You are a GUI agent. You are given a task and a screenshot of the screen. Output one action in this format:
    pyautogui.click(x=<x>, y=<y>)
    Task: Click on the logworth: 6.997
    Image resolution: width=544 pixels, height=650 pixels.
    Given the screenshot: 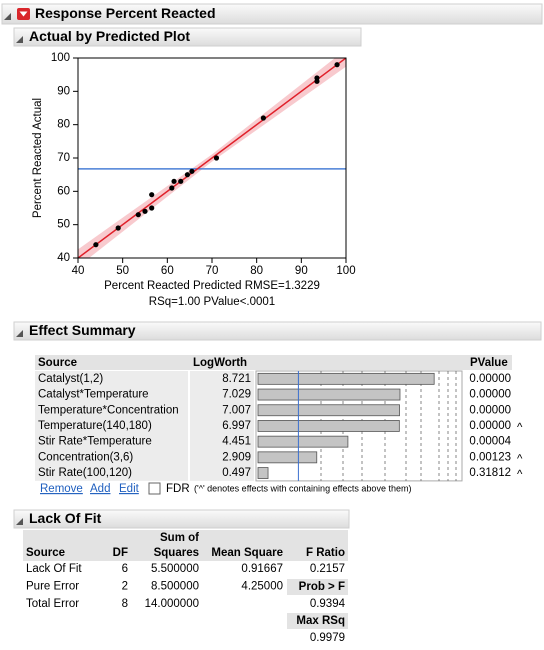 What is the action you would take?
    pyautogui.click(x=236, y=426)
    